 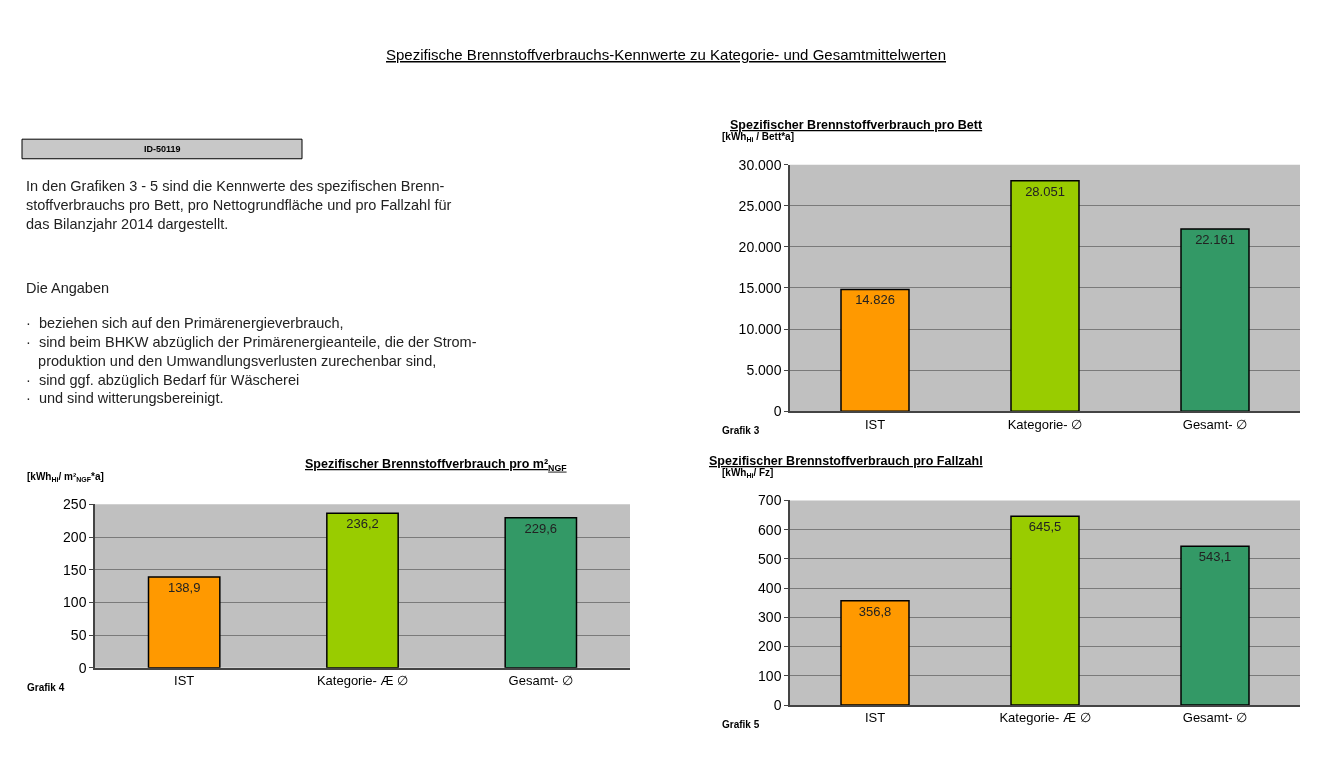 What do you see at coordinates (68, 288) in the screenshot?
I see `text: Die Angaben` at bounding box center [68, 288].